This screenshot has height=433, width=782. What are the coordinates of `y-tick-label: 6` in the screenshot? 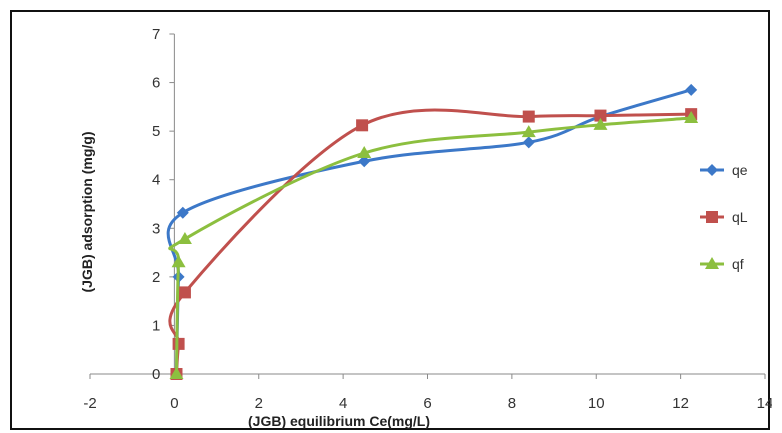 It's located at (156, 83).